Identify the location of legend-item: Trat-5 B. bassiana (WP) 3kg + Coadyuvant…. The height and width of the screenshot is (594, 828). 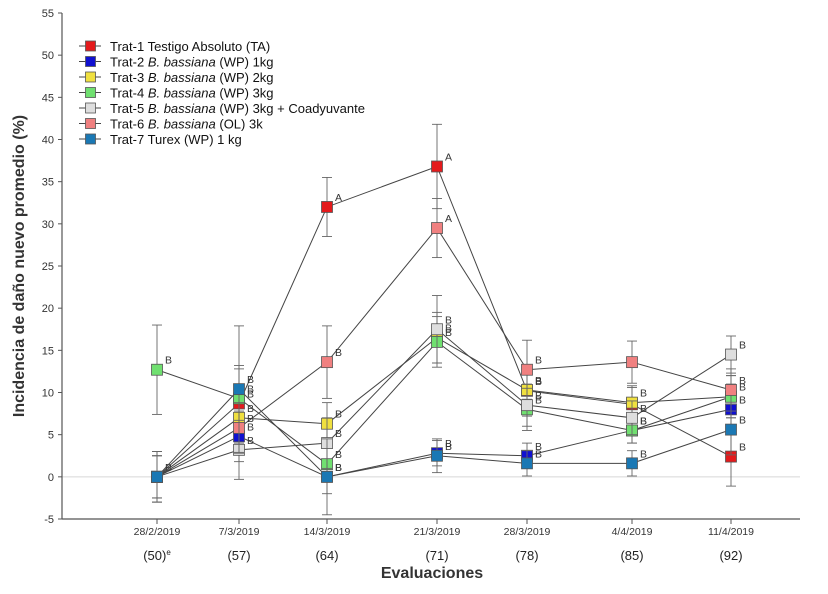
(222, 108).